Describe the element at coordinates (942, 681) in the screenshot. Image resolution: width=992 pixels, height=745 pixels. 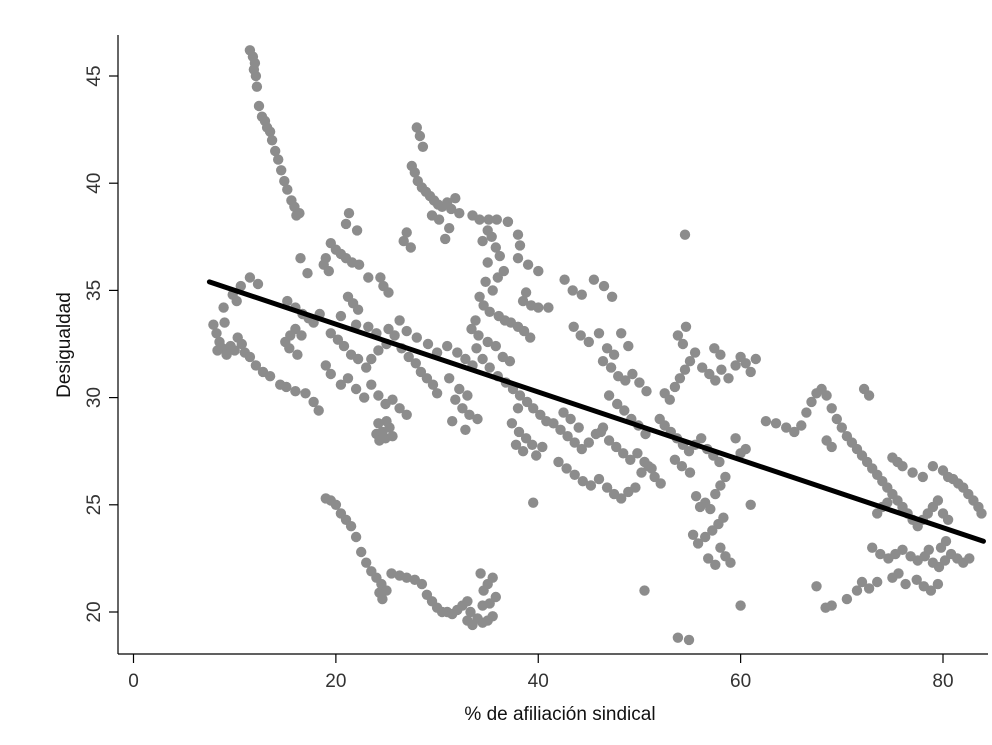
I see `x-tick-label: 80` at that location.